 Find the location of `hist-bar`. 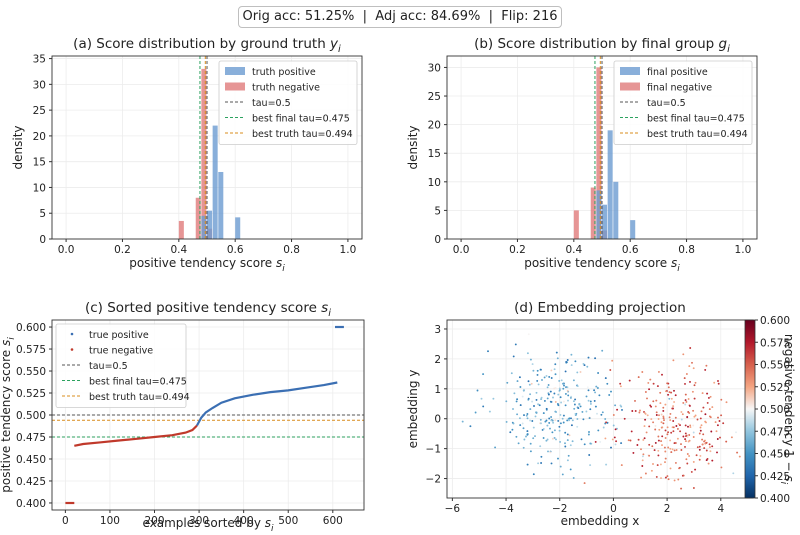

hist-bar is located at coordinates (221, 205).